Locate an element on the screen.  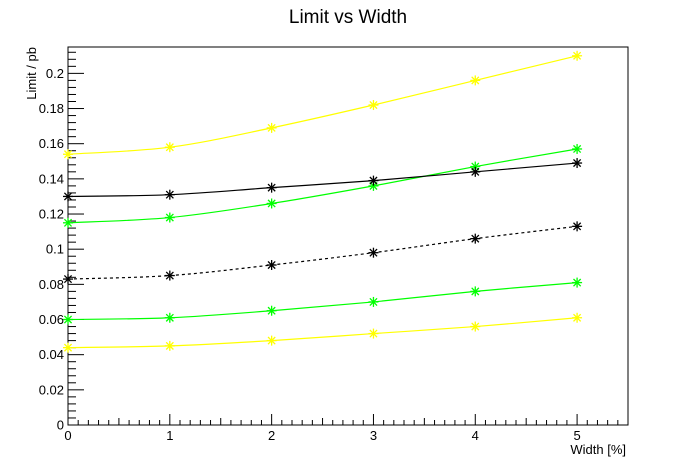
y-tick-label: 0.2 is located at coordinates (55, 73).